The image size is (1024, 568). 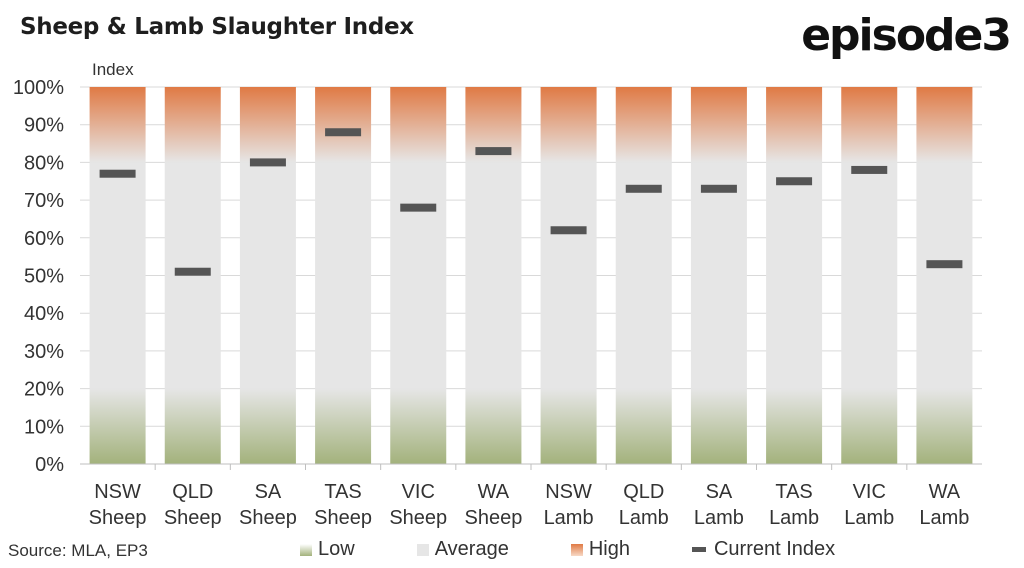 I want to click on y-tick-label: 60%, so click(x=44, y=239).